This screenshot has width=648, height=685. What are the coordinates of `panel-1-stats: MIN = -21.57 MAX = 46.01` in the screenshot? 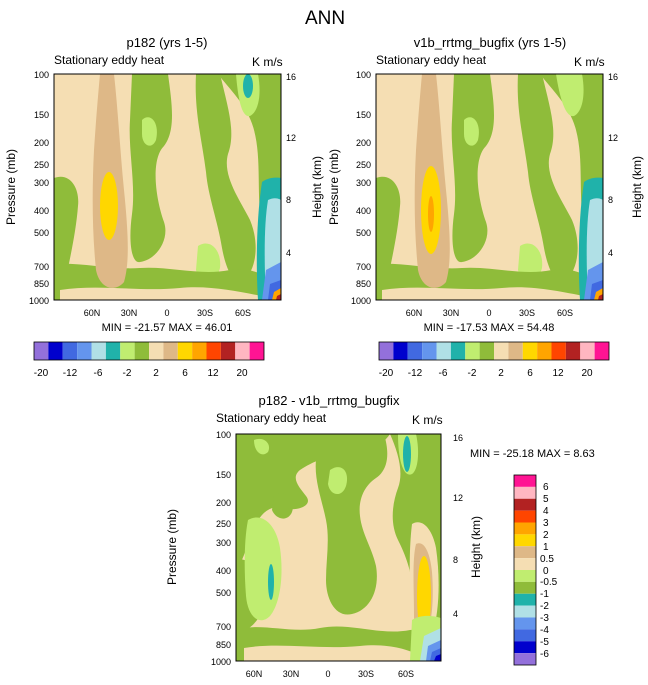 It's located at (167, 328).